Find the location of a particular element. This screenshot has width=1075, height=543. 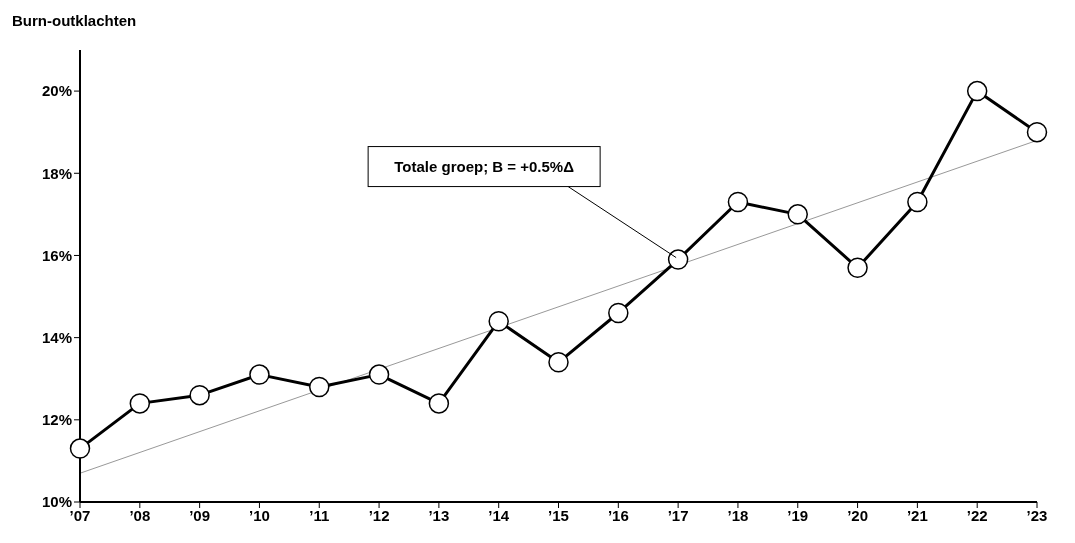

x-tick-label: ’12 is located at coordinates (379, 515).